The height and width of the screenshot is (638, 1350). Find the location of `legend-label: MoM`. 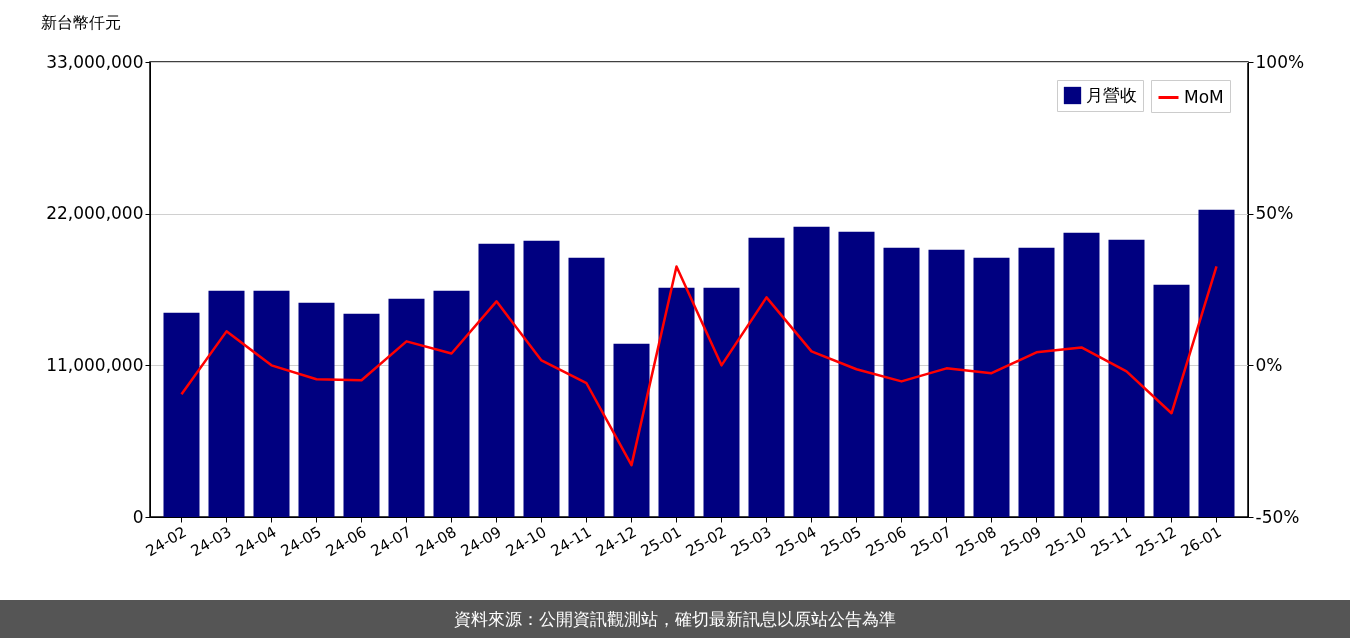

legend-label: MoM is located at coordinates (1204, 96).